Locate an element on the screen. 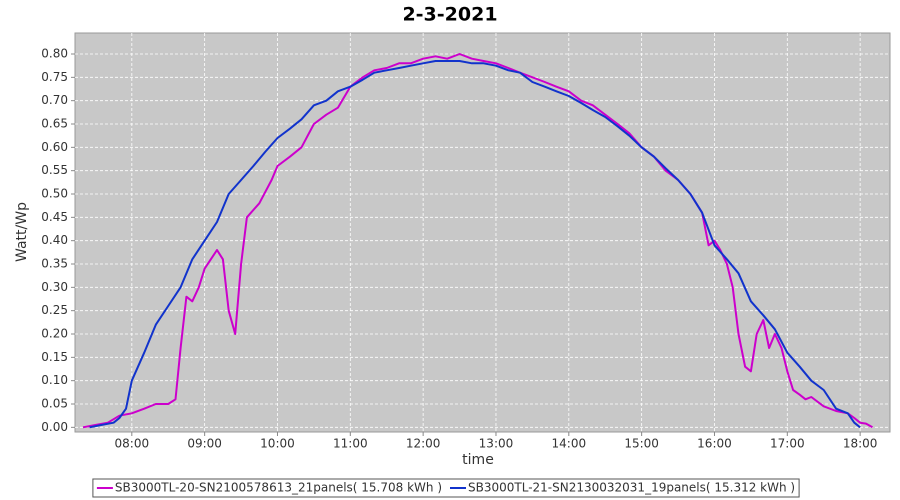  y-tick-label: 0.30 is located at coordinates (54, 287).